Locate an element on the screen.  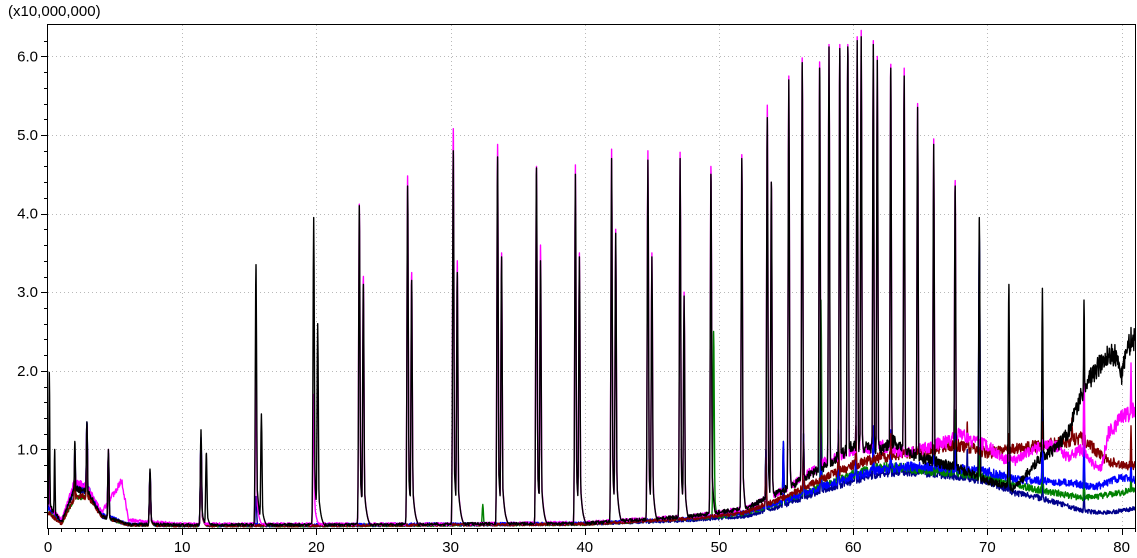
x-tick-label: 70 is located at coordinates (987, 547).